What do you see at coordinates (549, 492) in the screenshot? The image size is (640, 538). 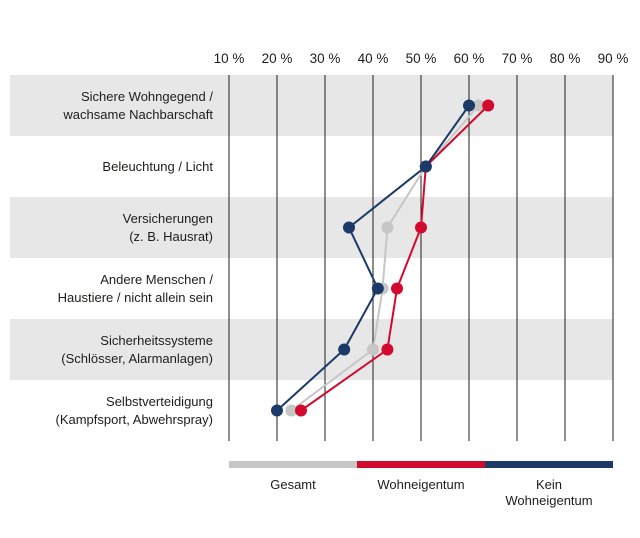 I see `legend-label-kein-wohneigentum: Kein Wohneigentum` at bounding box center [549, 492].